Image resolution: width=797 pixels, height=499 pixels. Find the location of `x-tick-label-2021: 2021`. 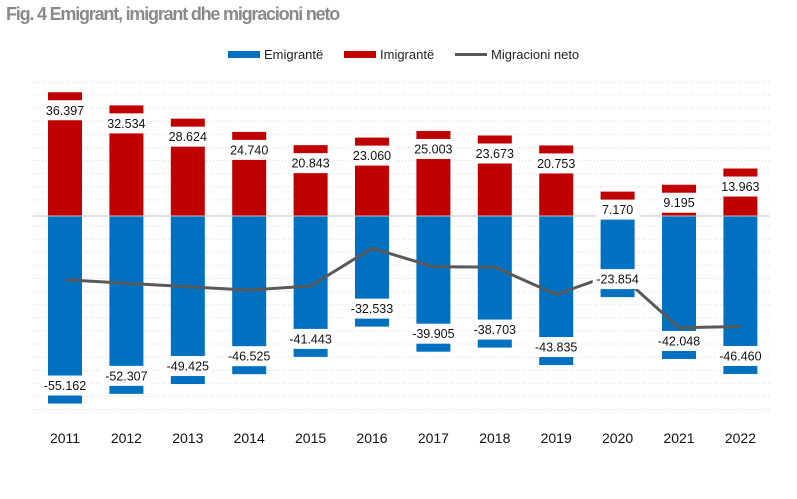

x-tick-label-2021: 2021 is located at coordinates (678, 438).